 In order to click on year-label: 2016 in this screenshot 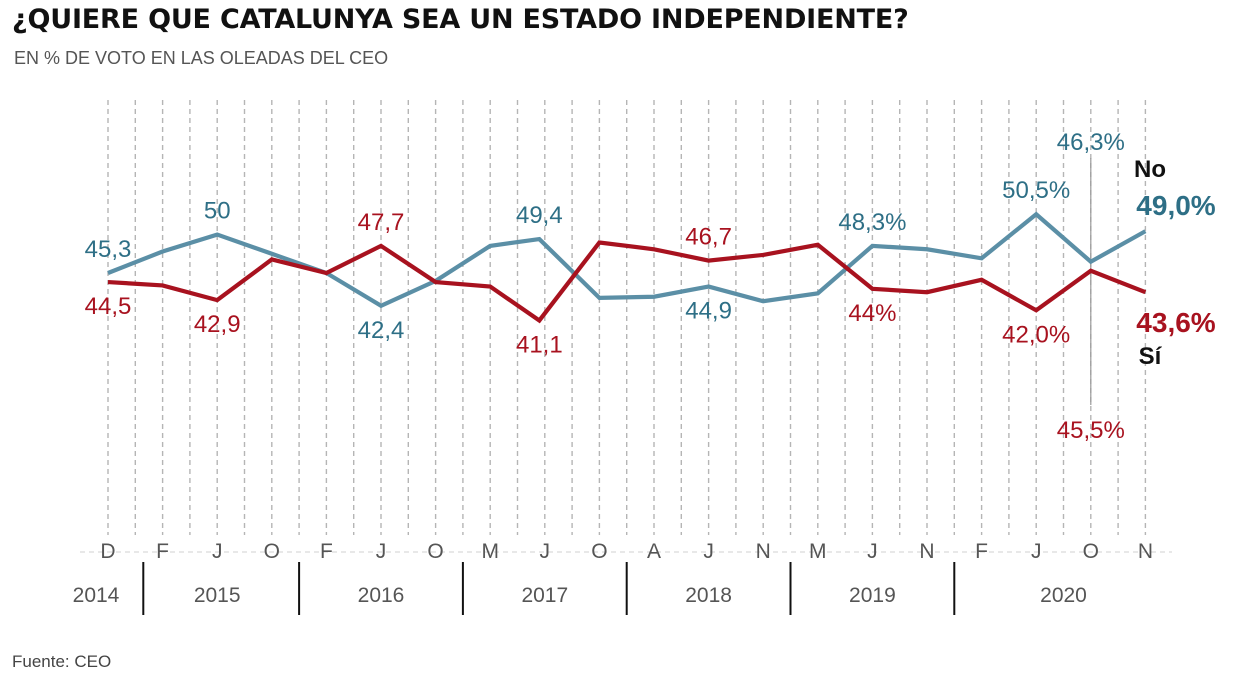, I will do `click(381, 595)`.